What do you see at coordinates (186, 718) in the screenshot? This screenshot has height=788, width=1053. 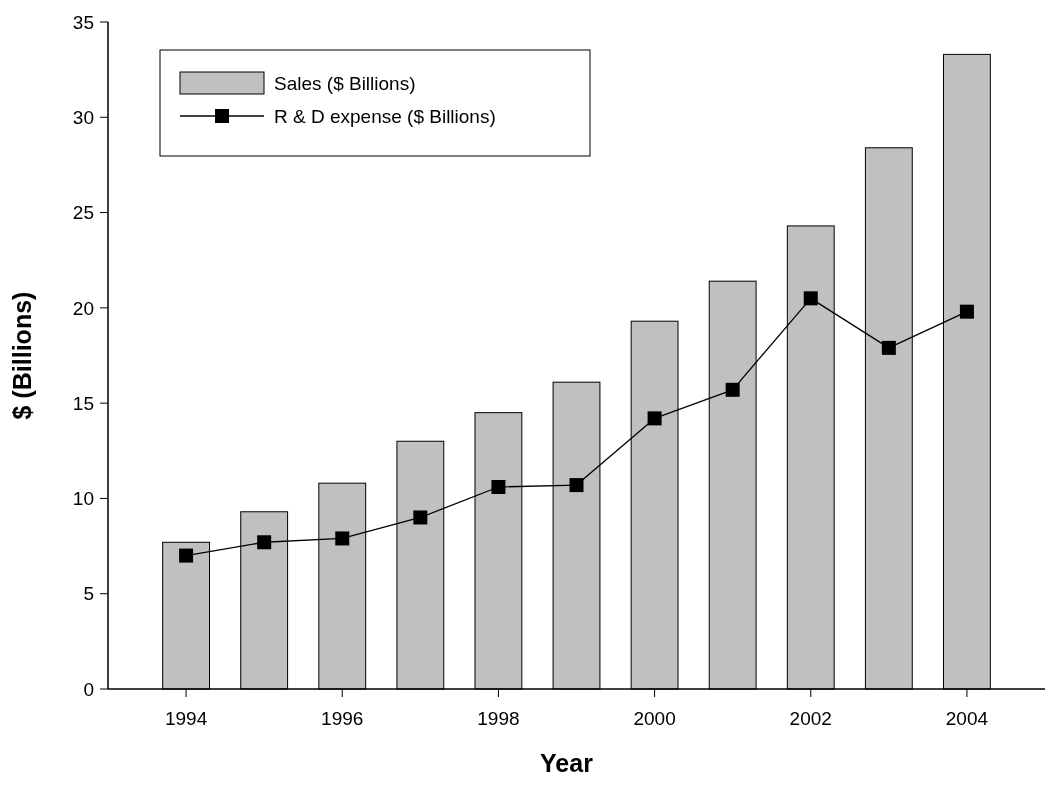 I see `x-tick-label: 1994` at bounding box center [186, 718].